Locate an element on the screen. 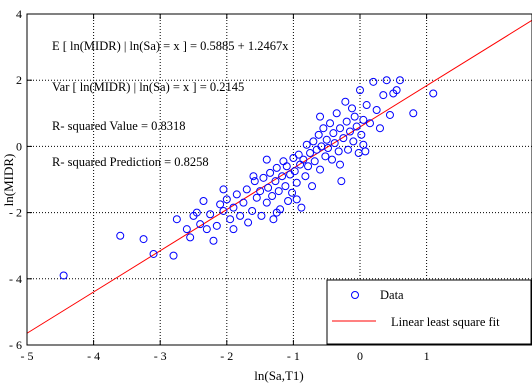 This screenshot has height=385, width=532. y-tick-label: 0 is located at coordinates (19, 146).